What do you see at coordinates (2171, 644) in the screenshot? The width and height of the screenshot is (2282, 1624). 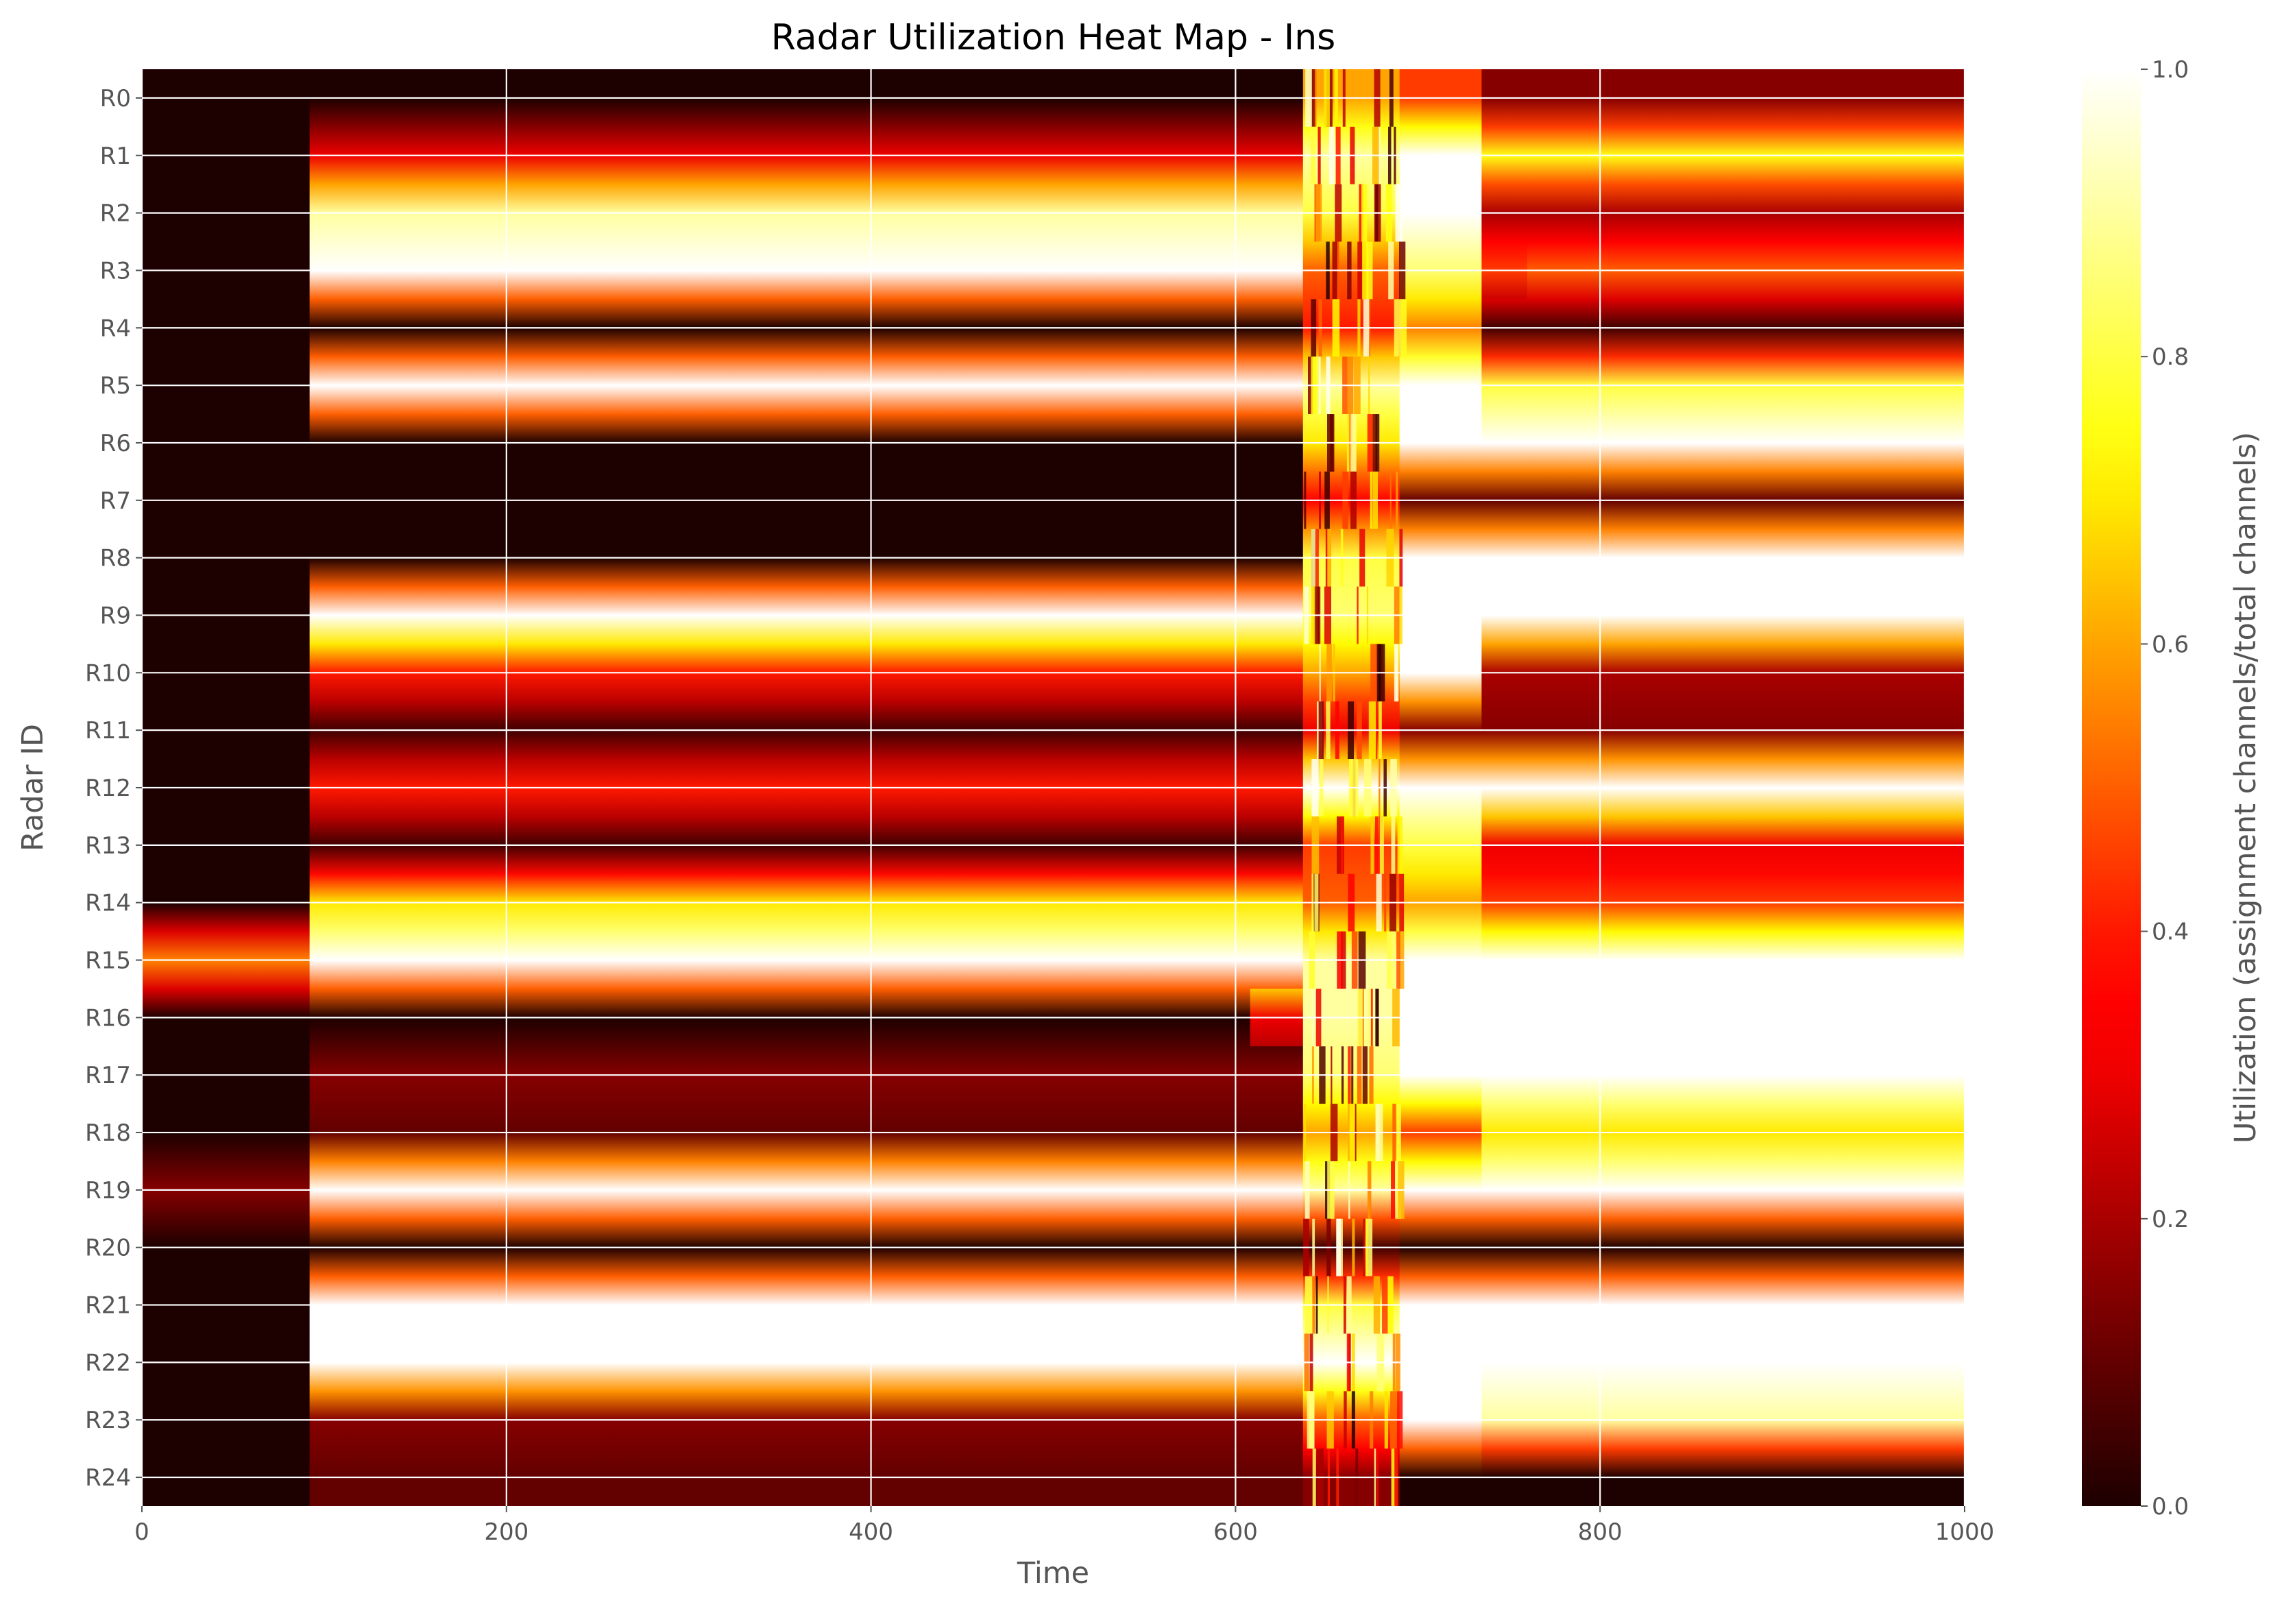 I see `colorbar-tick-label: 0.6` at bounding box center [2171, 644].